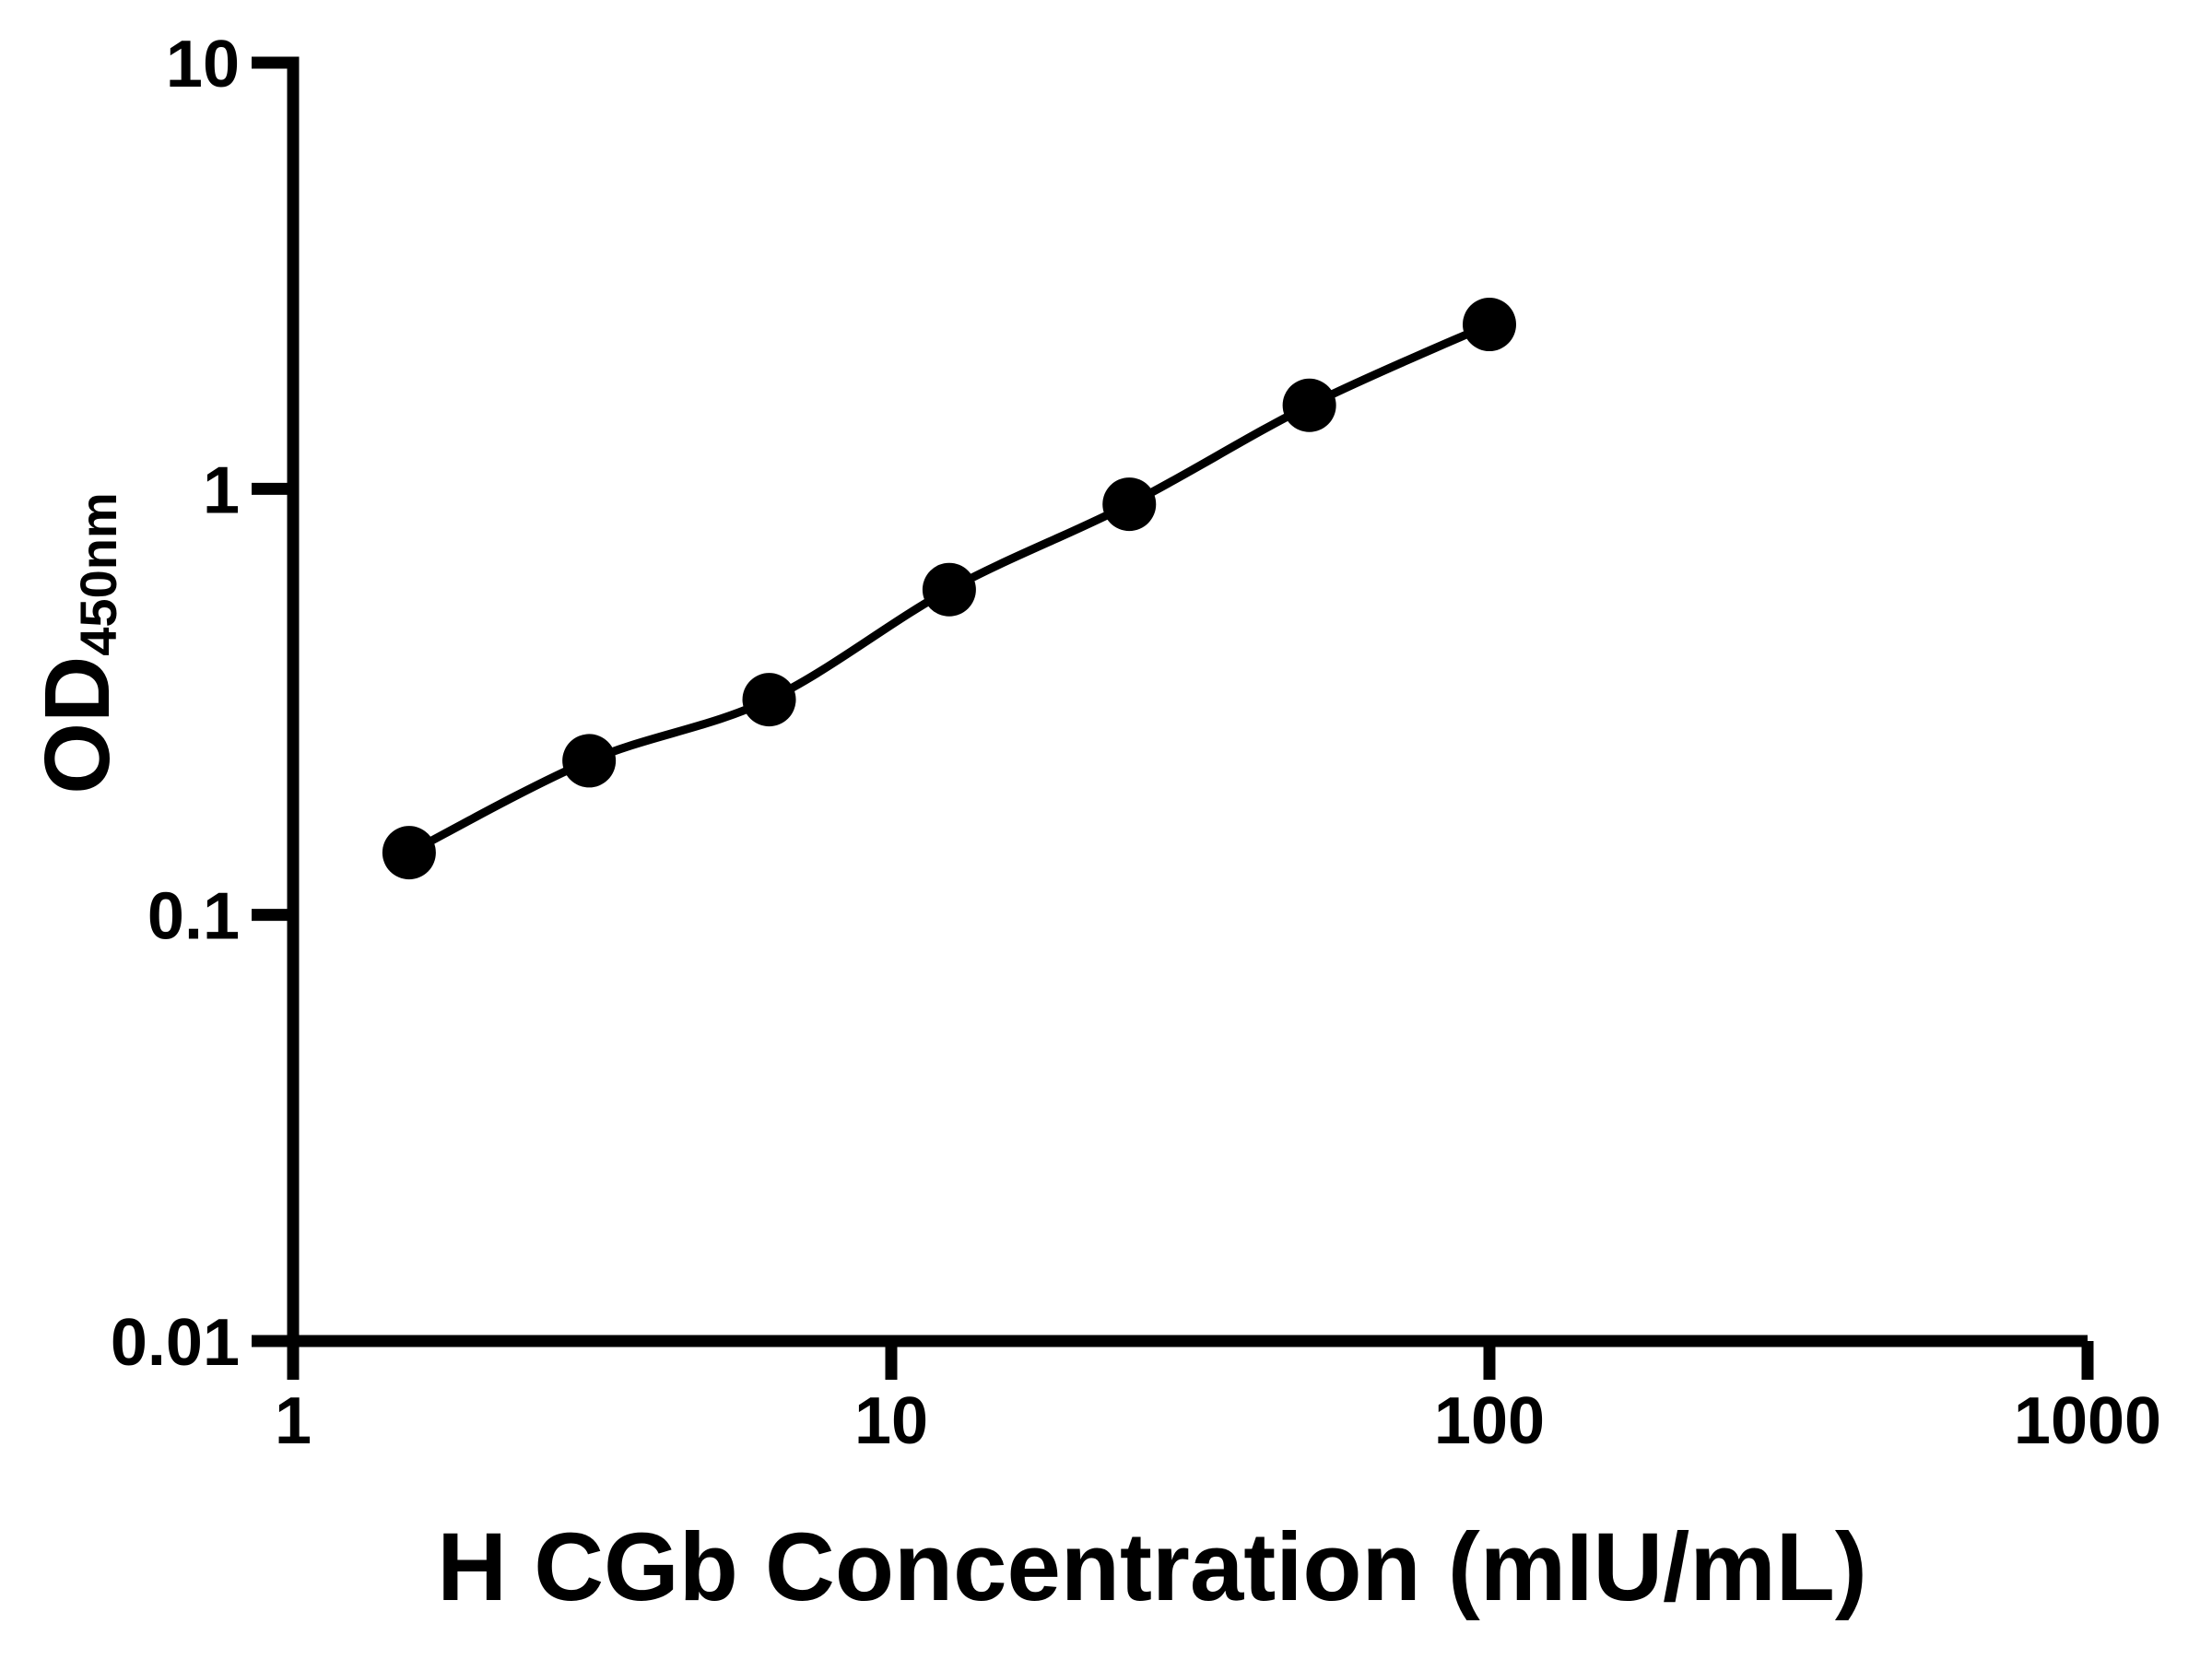 Image resolution: width=2212 pixels, height=1659 pixels. What do you see at coordinates (293, 1421) in the screenshot?
I see `x-tick-label: 1` at bounding box center [293, 1421].